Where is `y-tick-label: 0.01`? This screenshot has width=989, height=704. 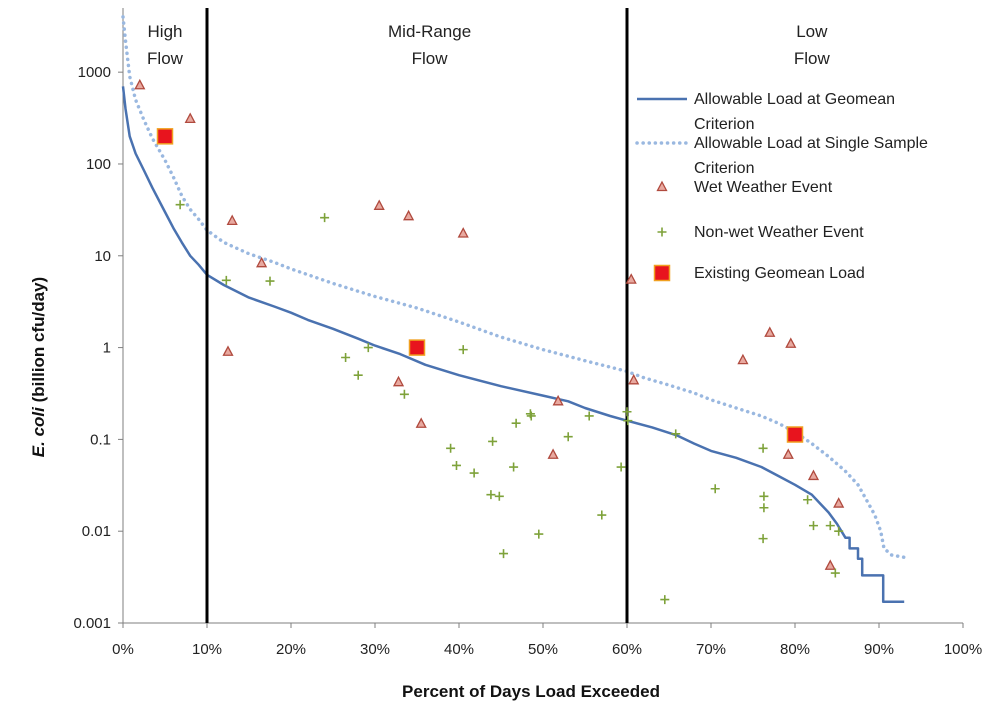 y-tick-label: 0.01 is located at coordinates (96, 531).